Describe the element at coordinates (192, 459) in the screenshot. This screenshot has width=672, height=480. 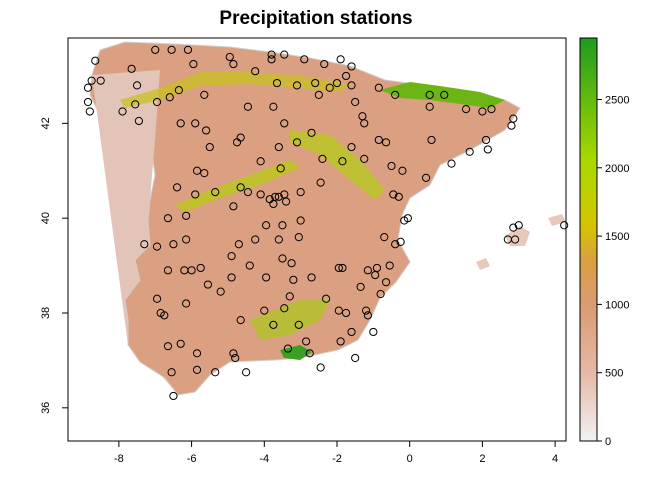
I see `x-tick-label: -6` at that location.